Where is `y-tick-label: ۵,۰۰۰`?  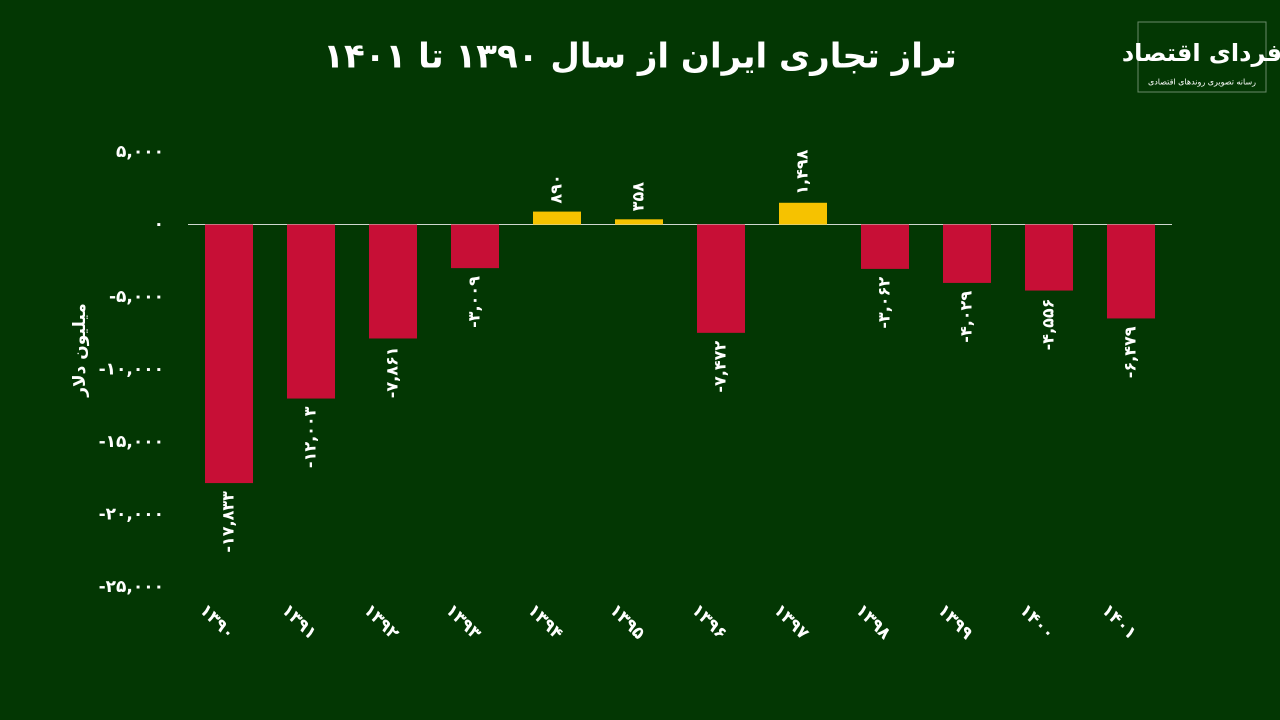
y-tick-label: ۵,۰۰۰ is located at coordinates (140, 152).